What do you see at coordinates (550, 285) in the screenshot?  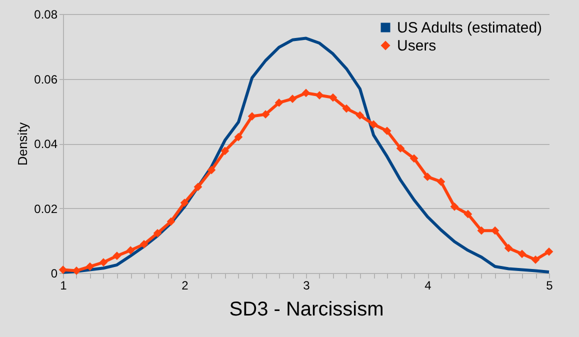 I see `x-tick-label: 5` at bounding box center [550, 285].